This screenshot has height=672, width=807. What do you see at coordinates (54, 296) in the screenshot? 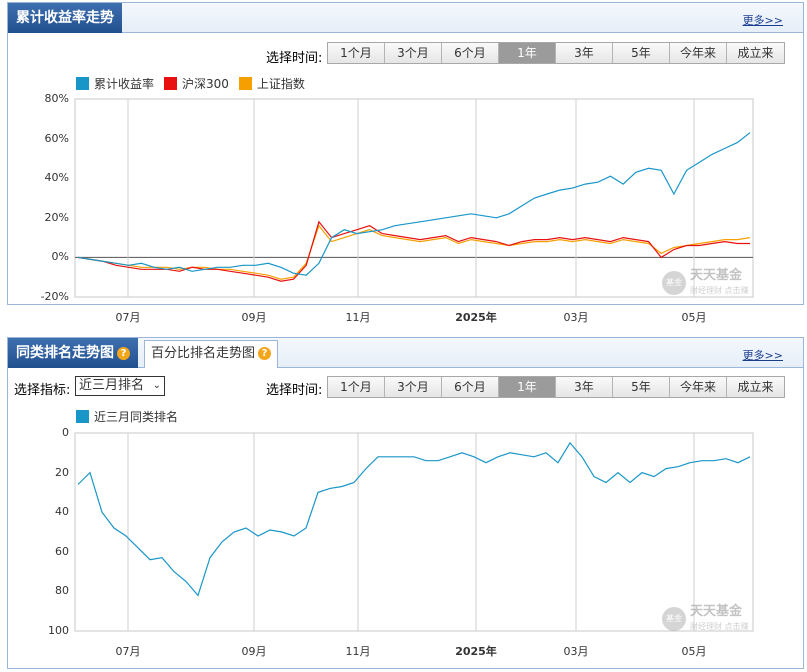
I see `y-tick-label: -20%` at bounding box center [54, 296].